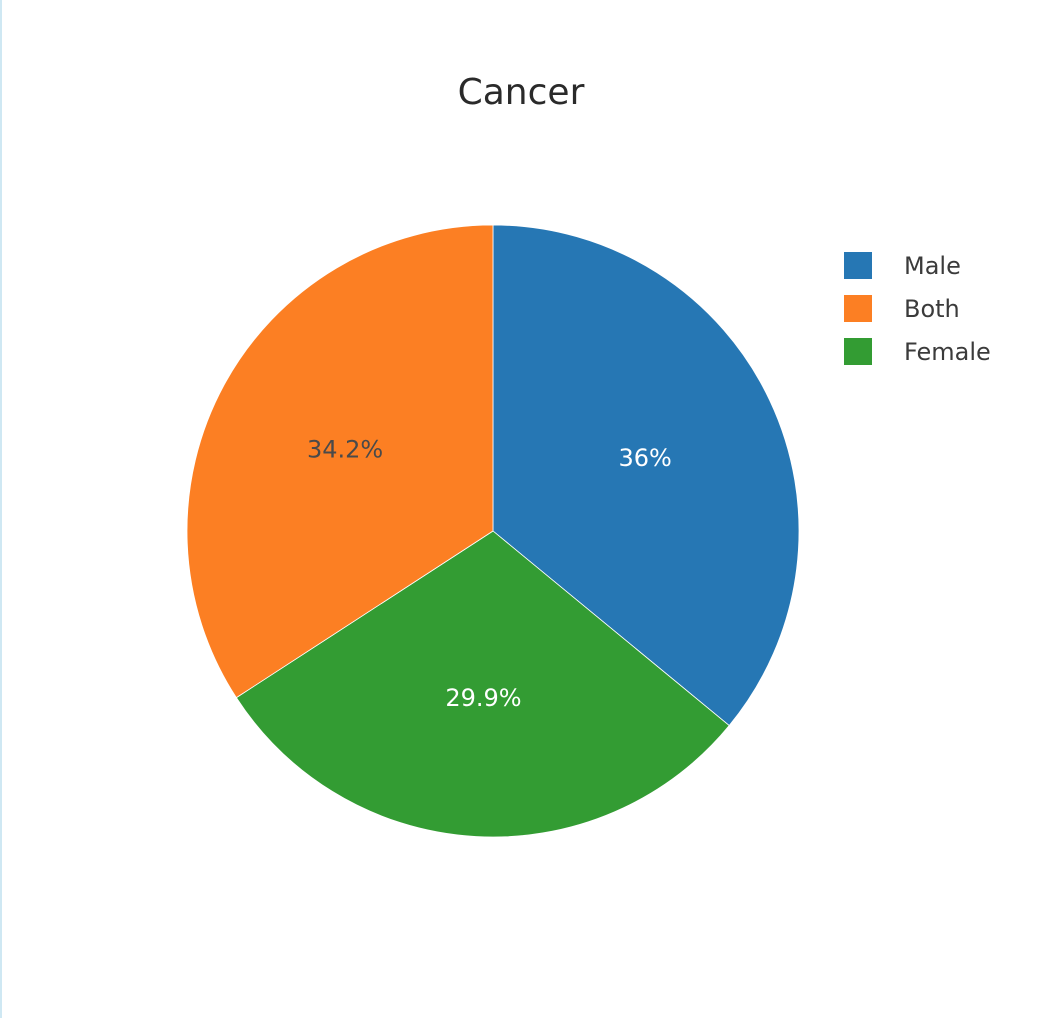 This screenshot has height=1018, width=1038. What do you see at coordinates (483, 698) in the screenshot?
I see `slice-label-female: 29.9%` at bounding box center [483, 698].